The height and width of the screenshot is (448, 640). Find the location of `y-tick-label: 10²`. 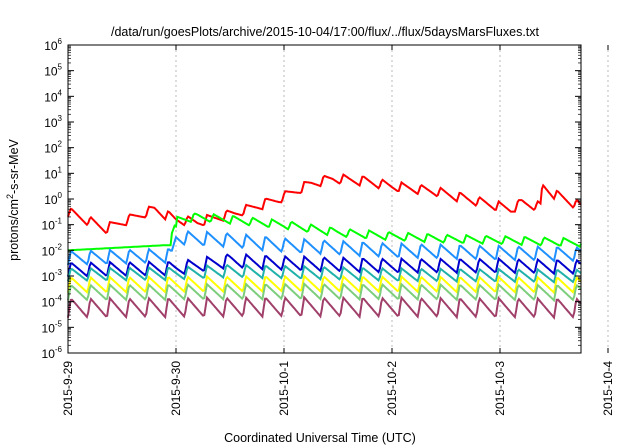

y-tick-label: 10² is located at coordinates (53, 148).